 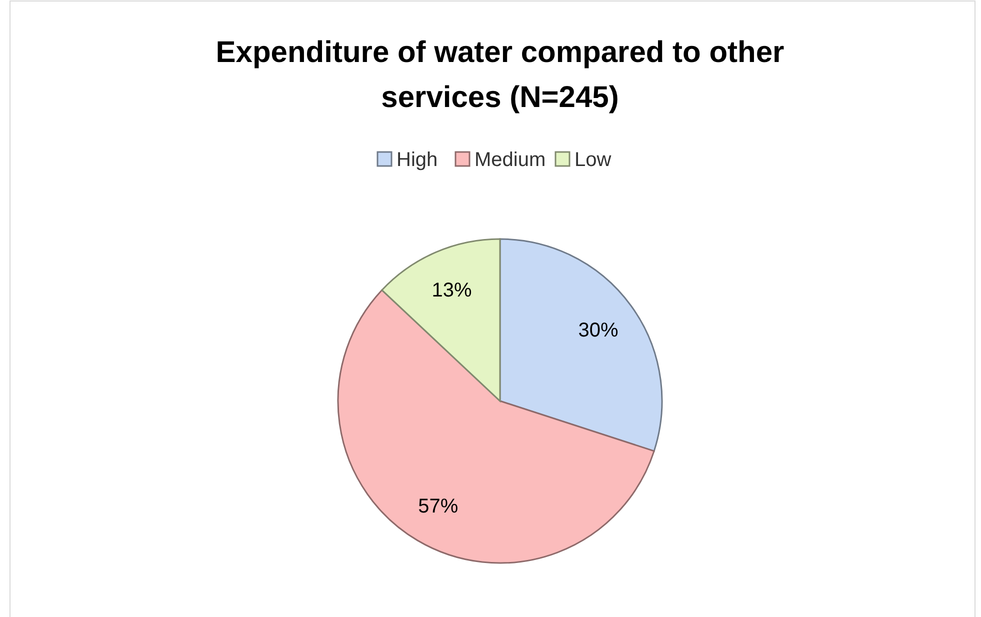 What do you see at coordinates (438, 507) in the screenshot?
I see `data-label: 57%` at bounding box center [438, 507].